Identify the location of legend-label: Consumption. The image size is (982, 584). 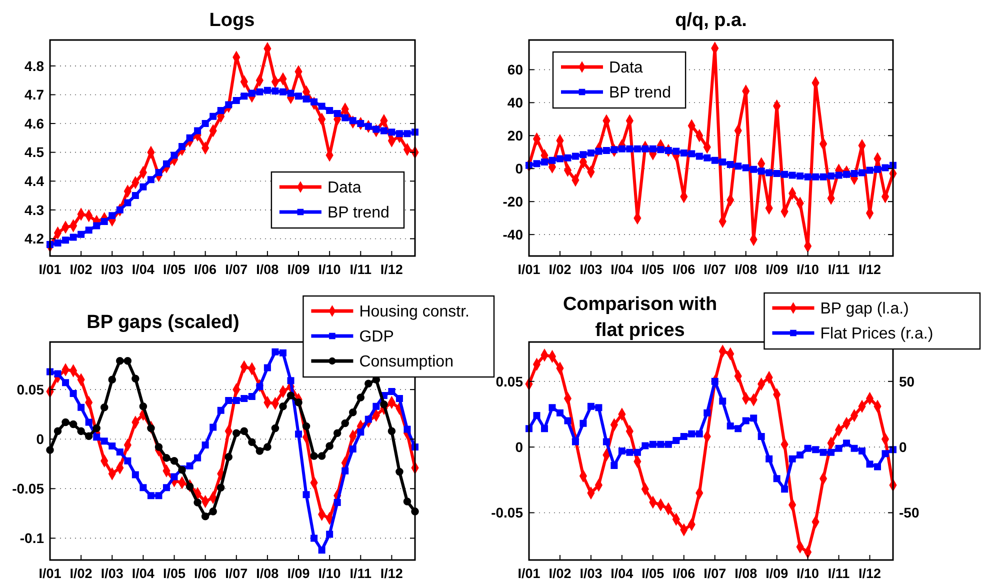
(406, 362).